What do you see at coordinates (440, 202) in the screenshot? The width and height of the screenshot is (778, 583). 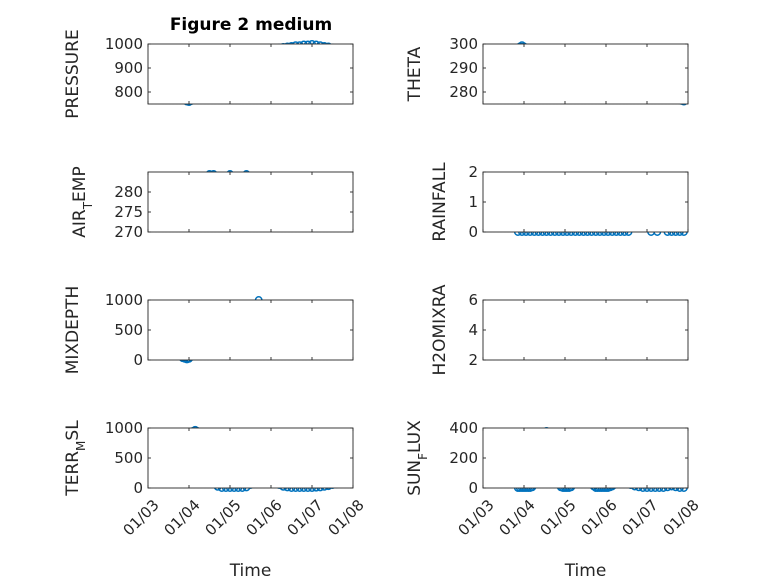 I see `y-axis-label: RAINFALL` at bounding box center [440, 202].